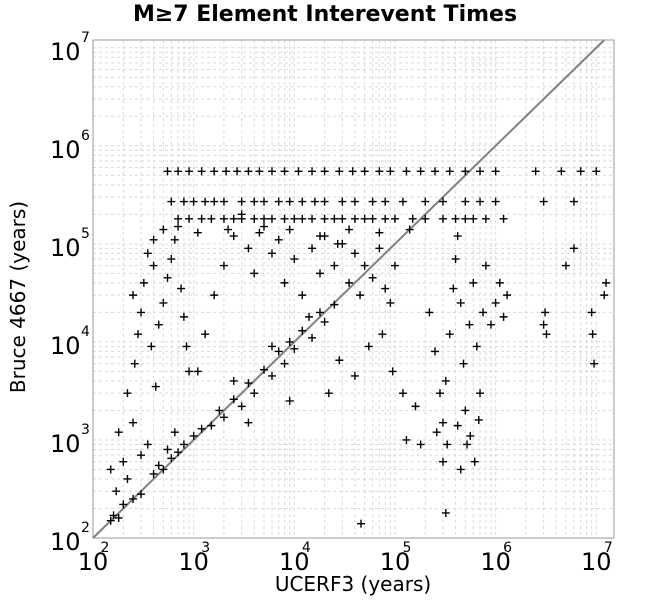 This screenshot has height=600, width=650. Describe the element at coordinates (85, 430) in the screenshot. I see `y-tick-exponent: 3` at that location.